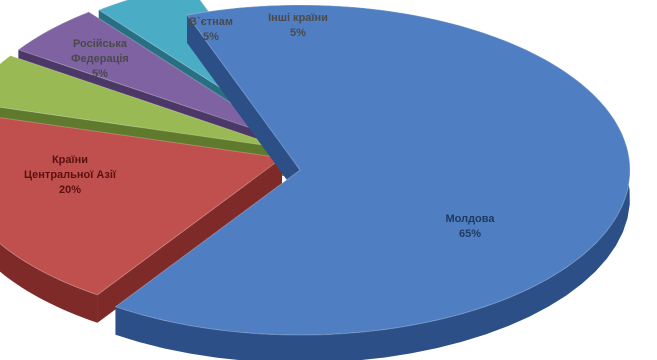  Describe the element at coordinates (142, 102) in the screenshot. I see `pie-slice-top` at that location.